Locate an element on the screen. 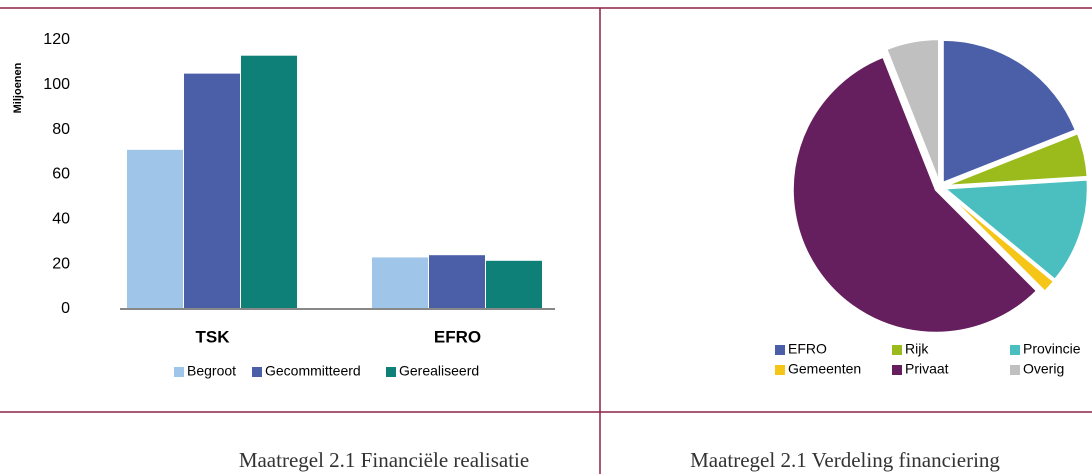 The width and height of the screenshot is (1092, 474). x-tick-label: EFRO is located at coordinates (457, 336).